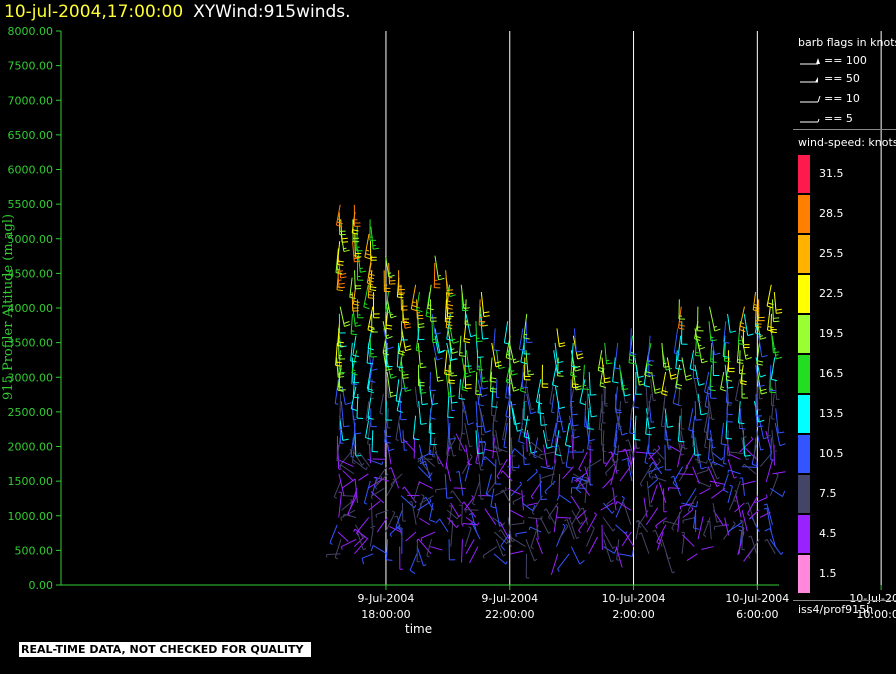 Image resolution: width=896 pixels, height=674 pixels. What do you see at coordinates (847, 142) in the screenshot?
I see `speed-legend-title: wind-speed: knots` at bounding box center [847, 142].